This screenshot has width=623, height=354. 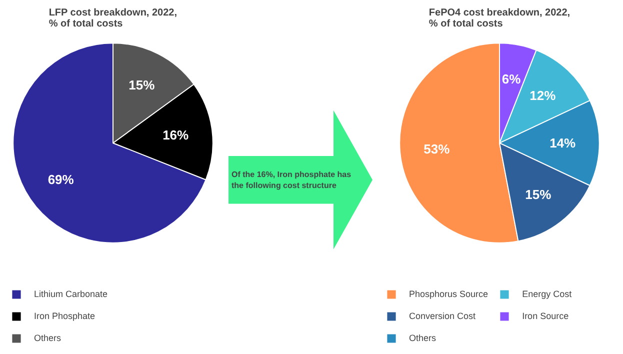 What do you see at coordinates (113, 19) in the screenshot?
I see `chart-title: LFP cost breakdown, 2022, % of total costs` at bounding box center [113, 19].